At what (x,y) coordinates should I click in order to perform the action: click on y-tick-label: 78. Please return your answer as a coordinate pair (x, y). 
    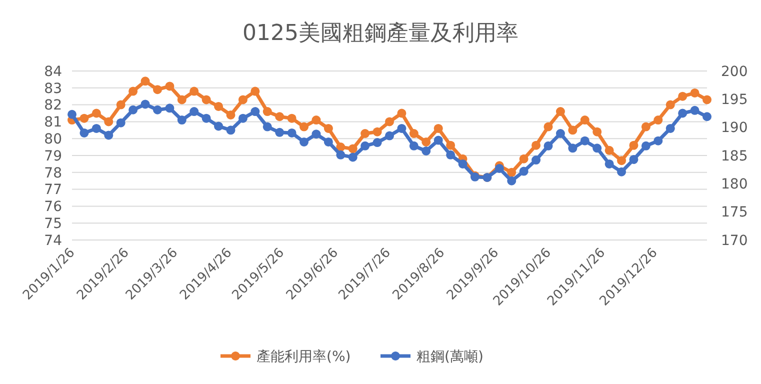
    Looking at the image, I should click on (53, 173).